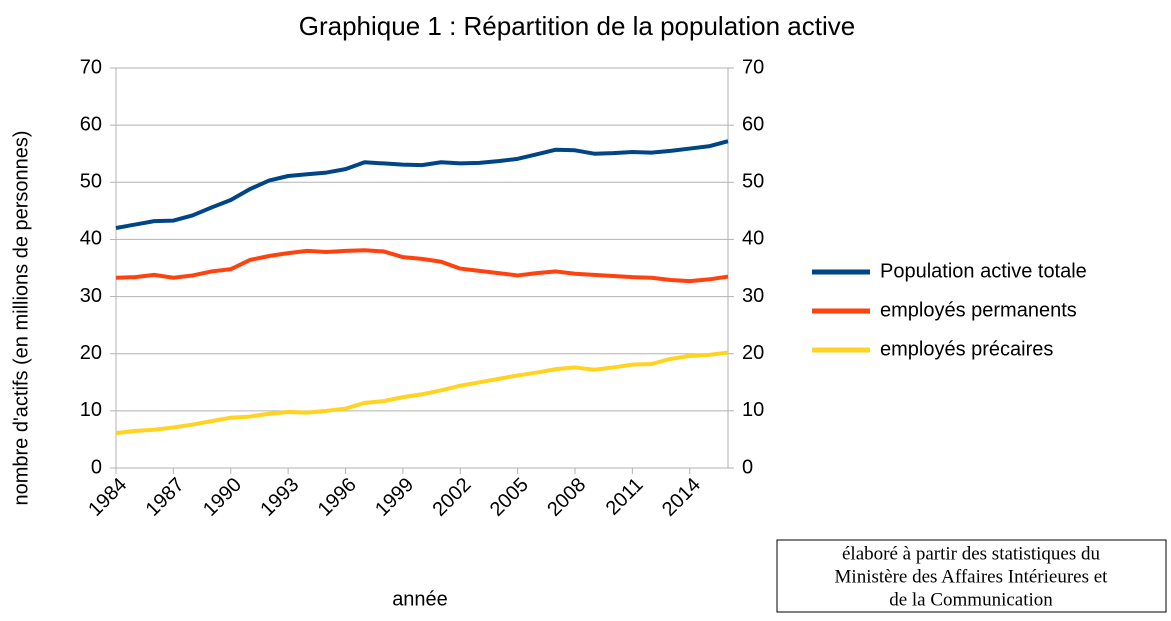  What do you see at coordinates (753, 353) in the screenshot?
I see `y2-tick-label: 20` at bounding box center [753, 353].